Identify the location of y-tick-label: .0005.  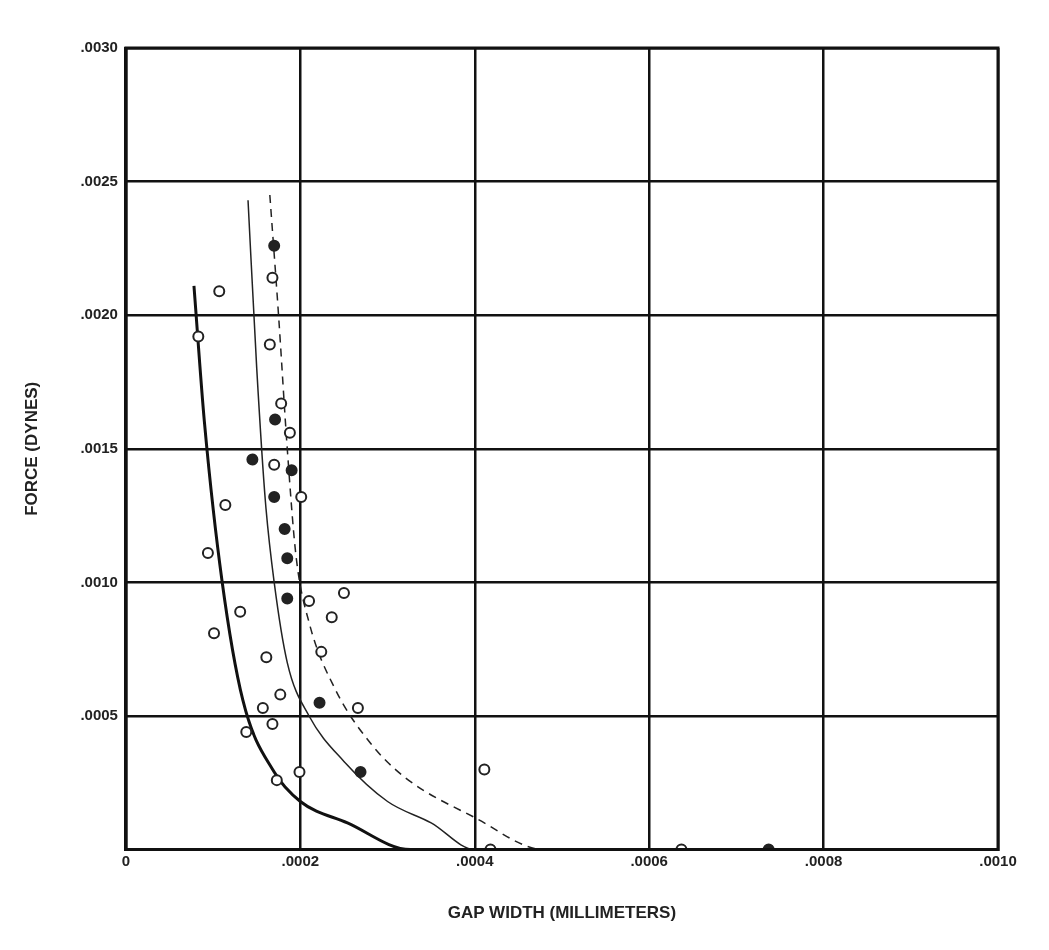
(99, 715).